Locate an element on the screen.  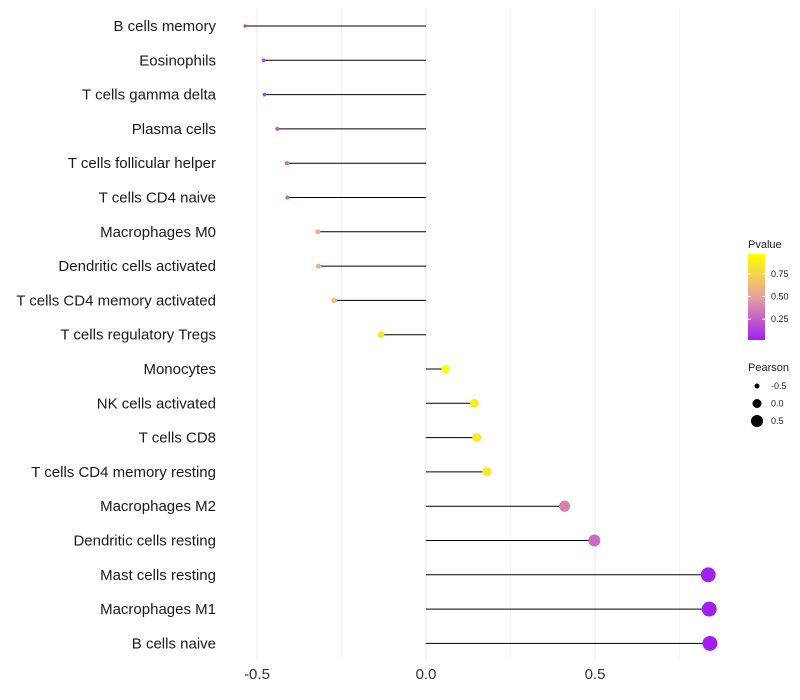
y-axis-label: T cells CD4 memory resting is located at coordinates (123, 472).